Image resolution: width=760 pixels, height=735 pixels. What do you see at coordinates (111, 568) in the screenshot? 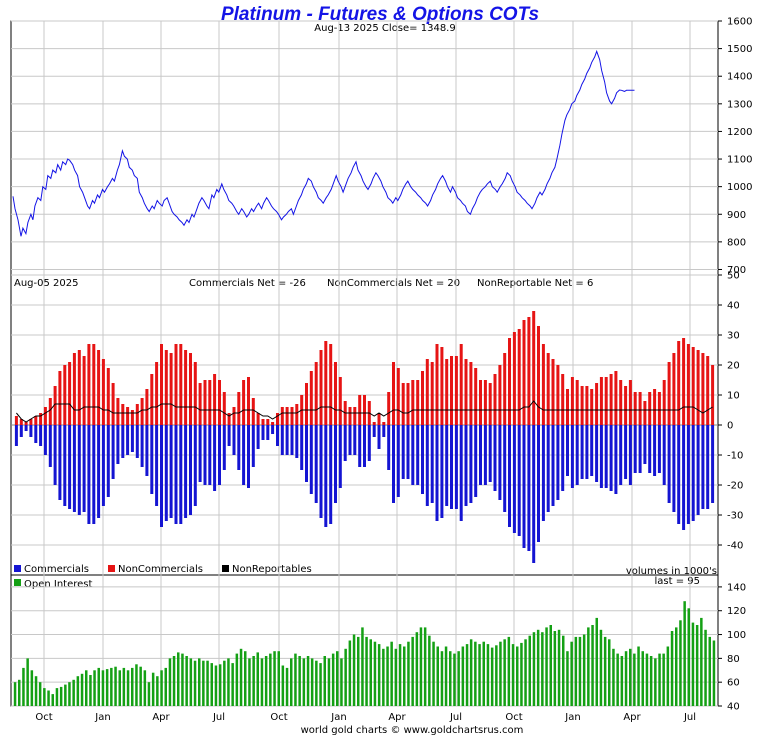
I see `legend-swatch-noncommercials` at bounding box center [111, 568].